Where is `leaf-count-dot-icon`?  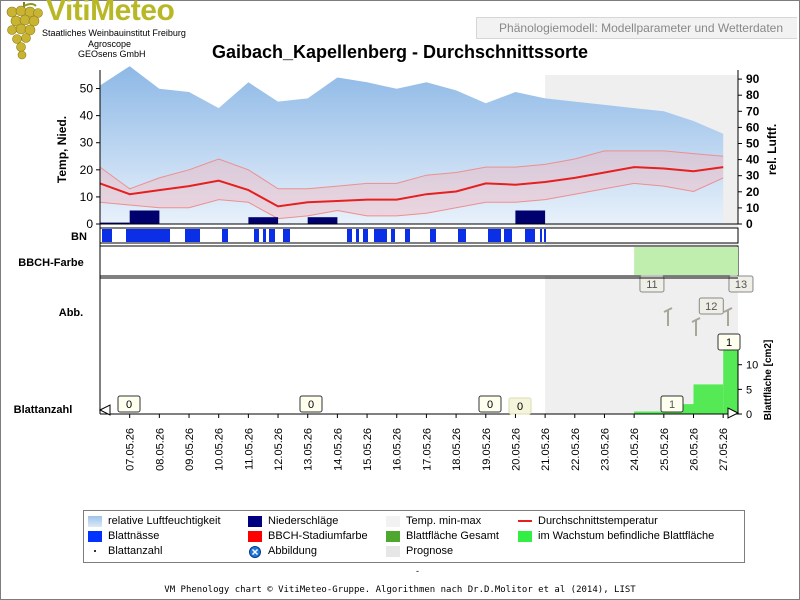
leaf-count-dot-icon is located at coordinates (95, 551).